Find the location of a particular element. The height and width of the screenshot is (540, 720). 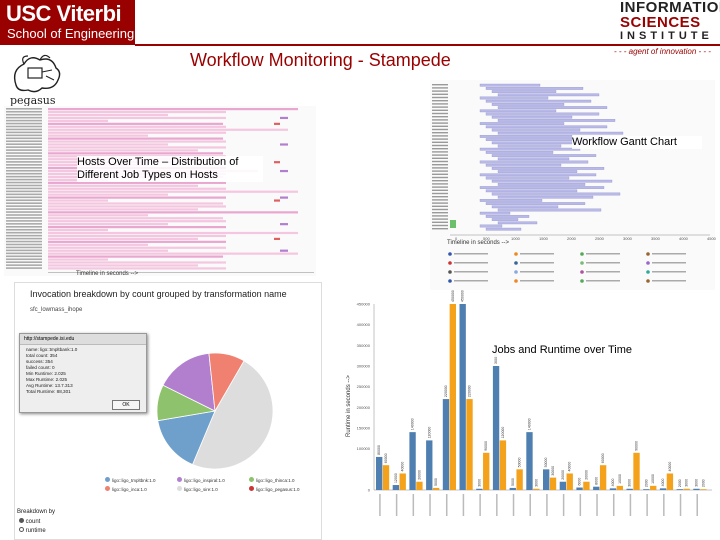

jobs-y-tick: 350000 is located at coordinates (364, 345).